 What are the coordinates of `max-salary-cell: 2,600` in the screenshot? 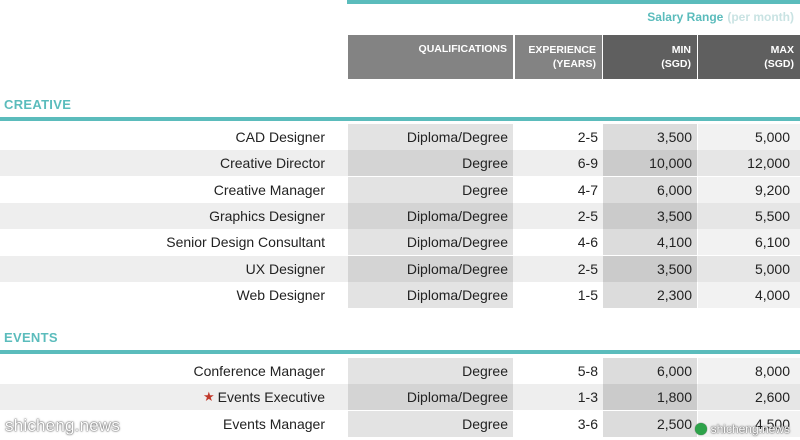 It's located at (749, 397).